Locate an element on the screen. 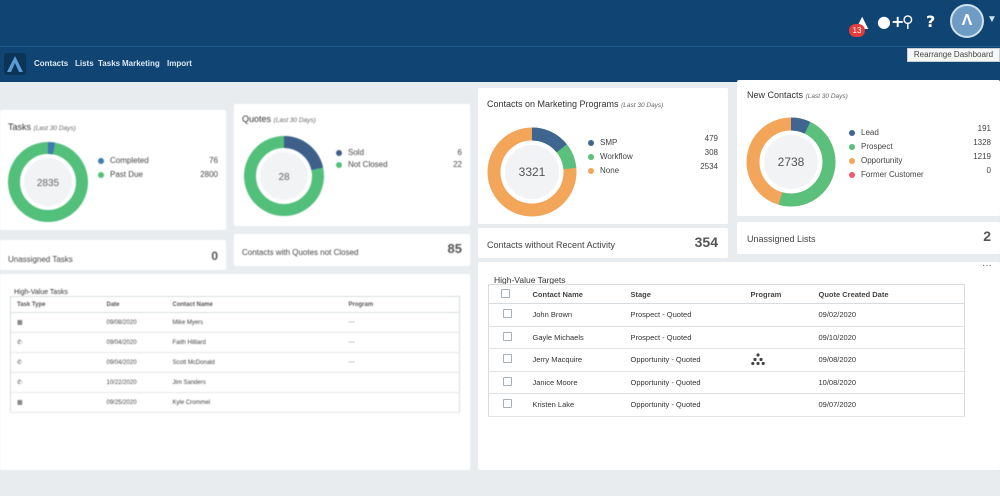 The height and width of the screenshot is (496, 1000). task-contact: Mike Myers is located at coordinates (254, 322).